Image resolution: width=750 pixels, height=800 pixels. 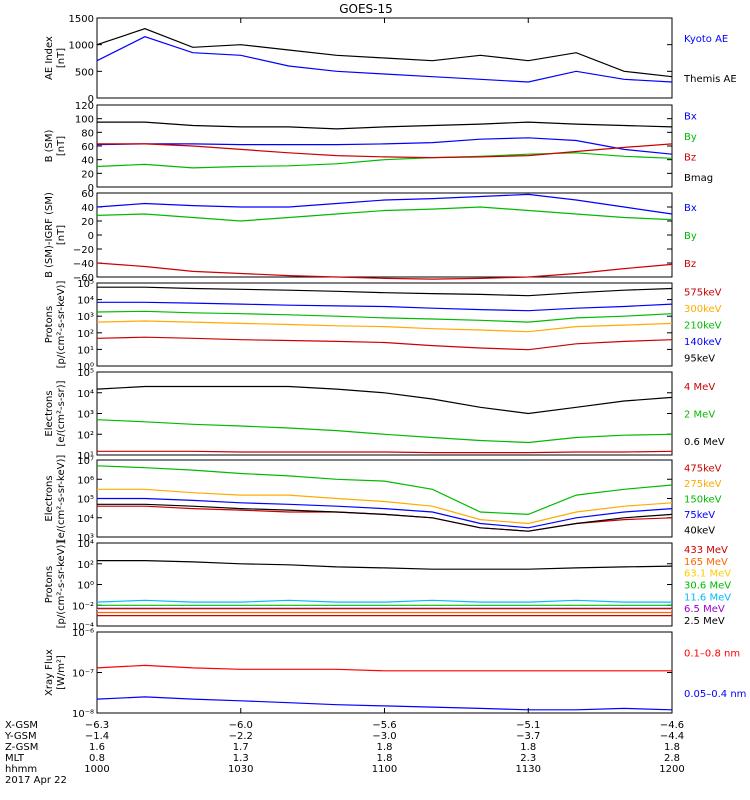 I want to click on y-axis-label: [W/m²], so click(x=61, y=672).